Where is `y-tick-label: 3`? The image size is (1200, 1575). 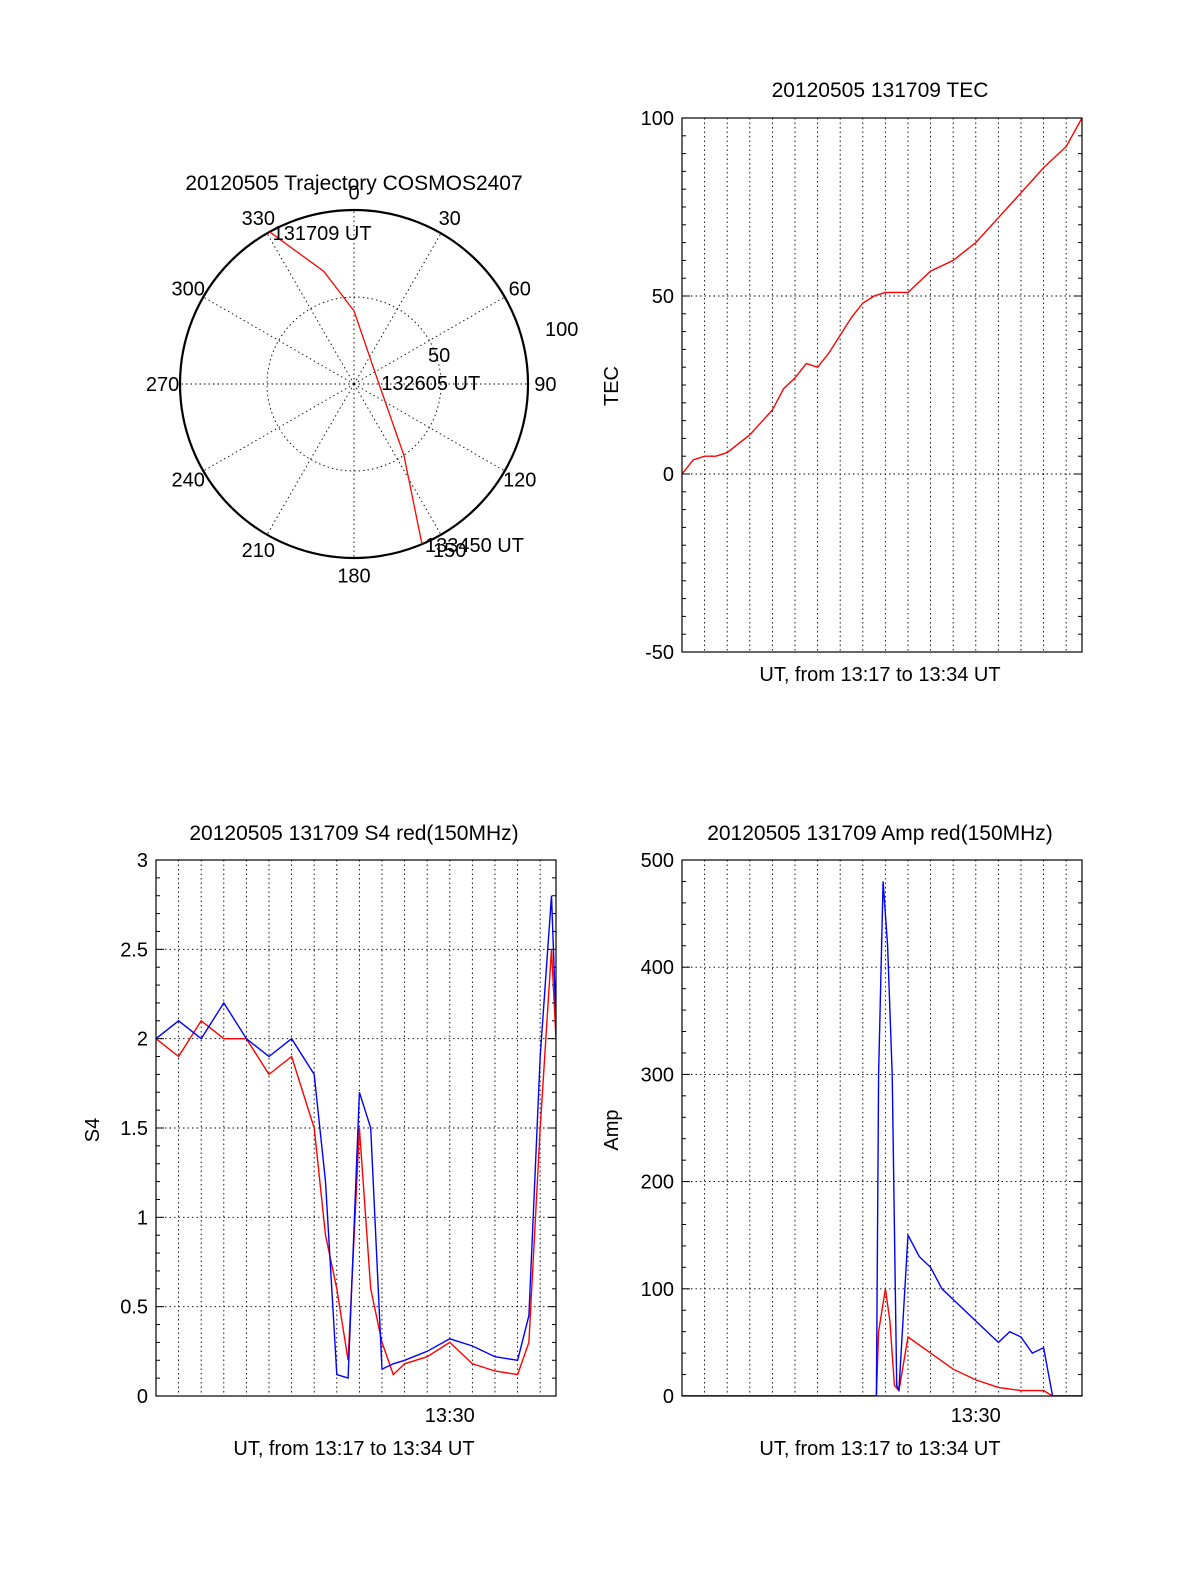 y-tick-label: 3 is located at coordinates (142, 861).